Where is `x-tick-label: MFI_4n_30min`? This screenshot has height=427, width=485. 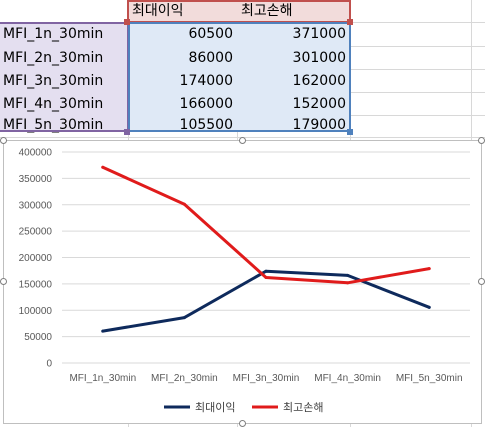
x-tick-label: MFI_4n_30min is located at coordinates (347, 378).